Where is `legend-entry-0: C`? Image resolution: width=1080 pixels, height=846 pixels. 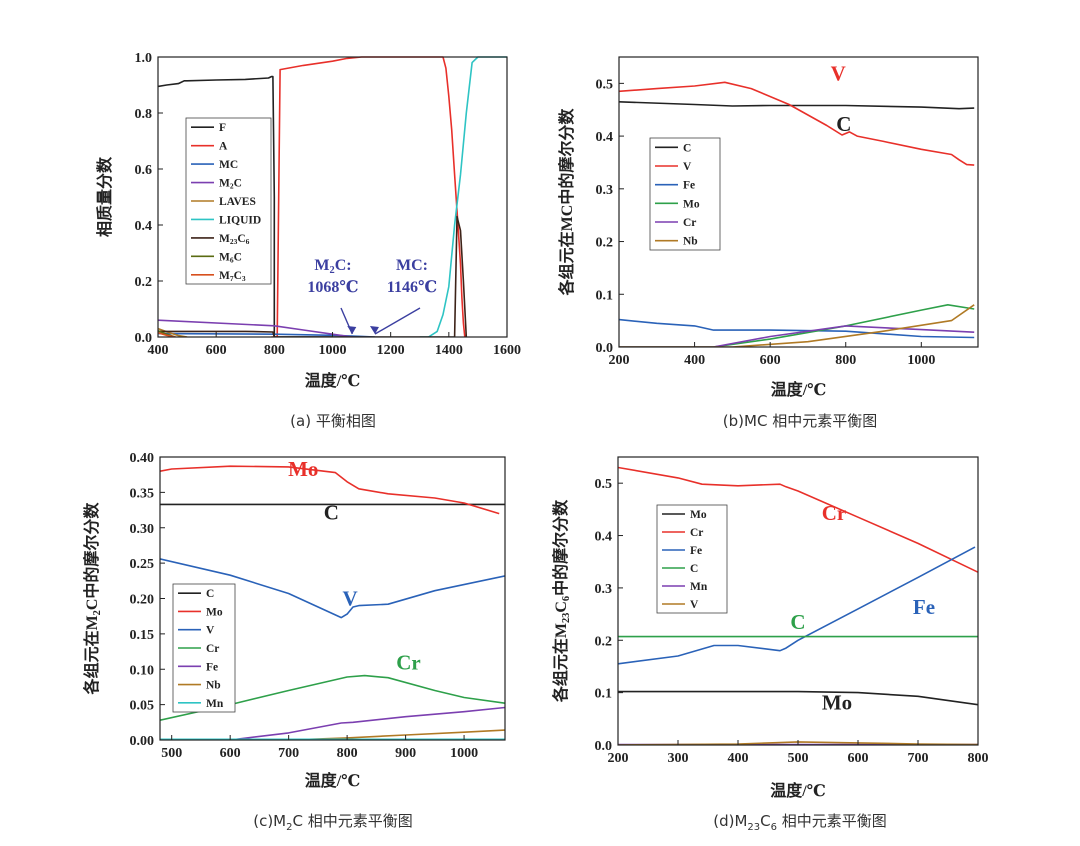 legend-entry-0: C is located at coordinates (687, 148).